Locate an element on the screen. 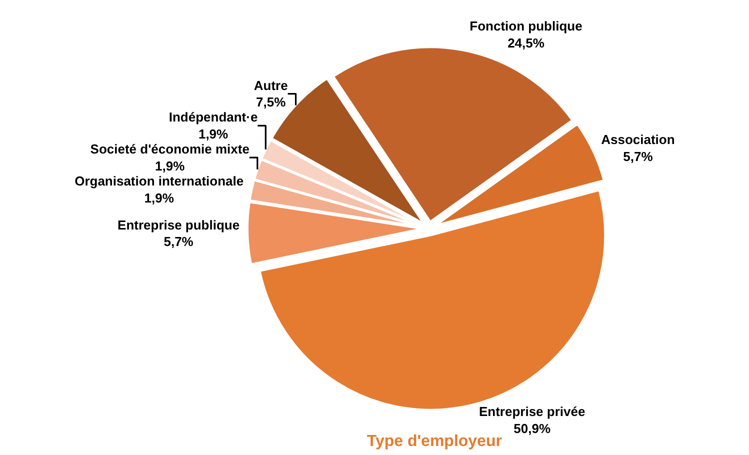 The image size is (749, 455). slice-label: Entreprise publique is located at coordinates (179, 224).